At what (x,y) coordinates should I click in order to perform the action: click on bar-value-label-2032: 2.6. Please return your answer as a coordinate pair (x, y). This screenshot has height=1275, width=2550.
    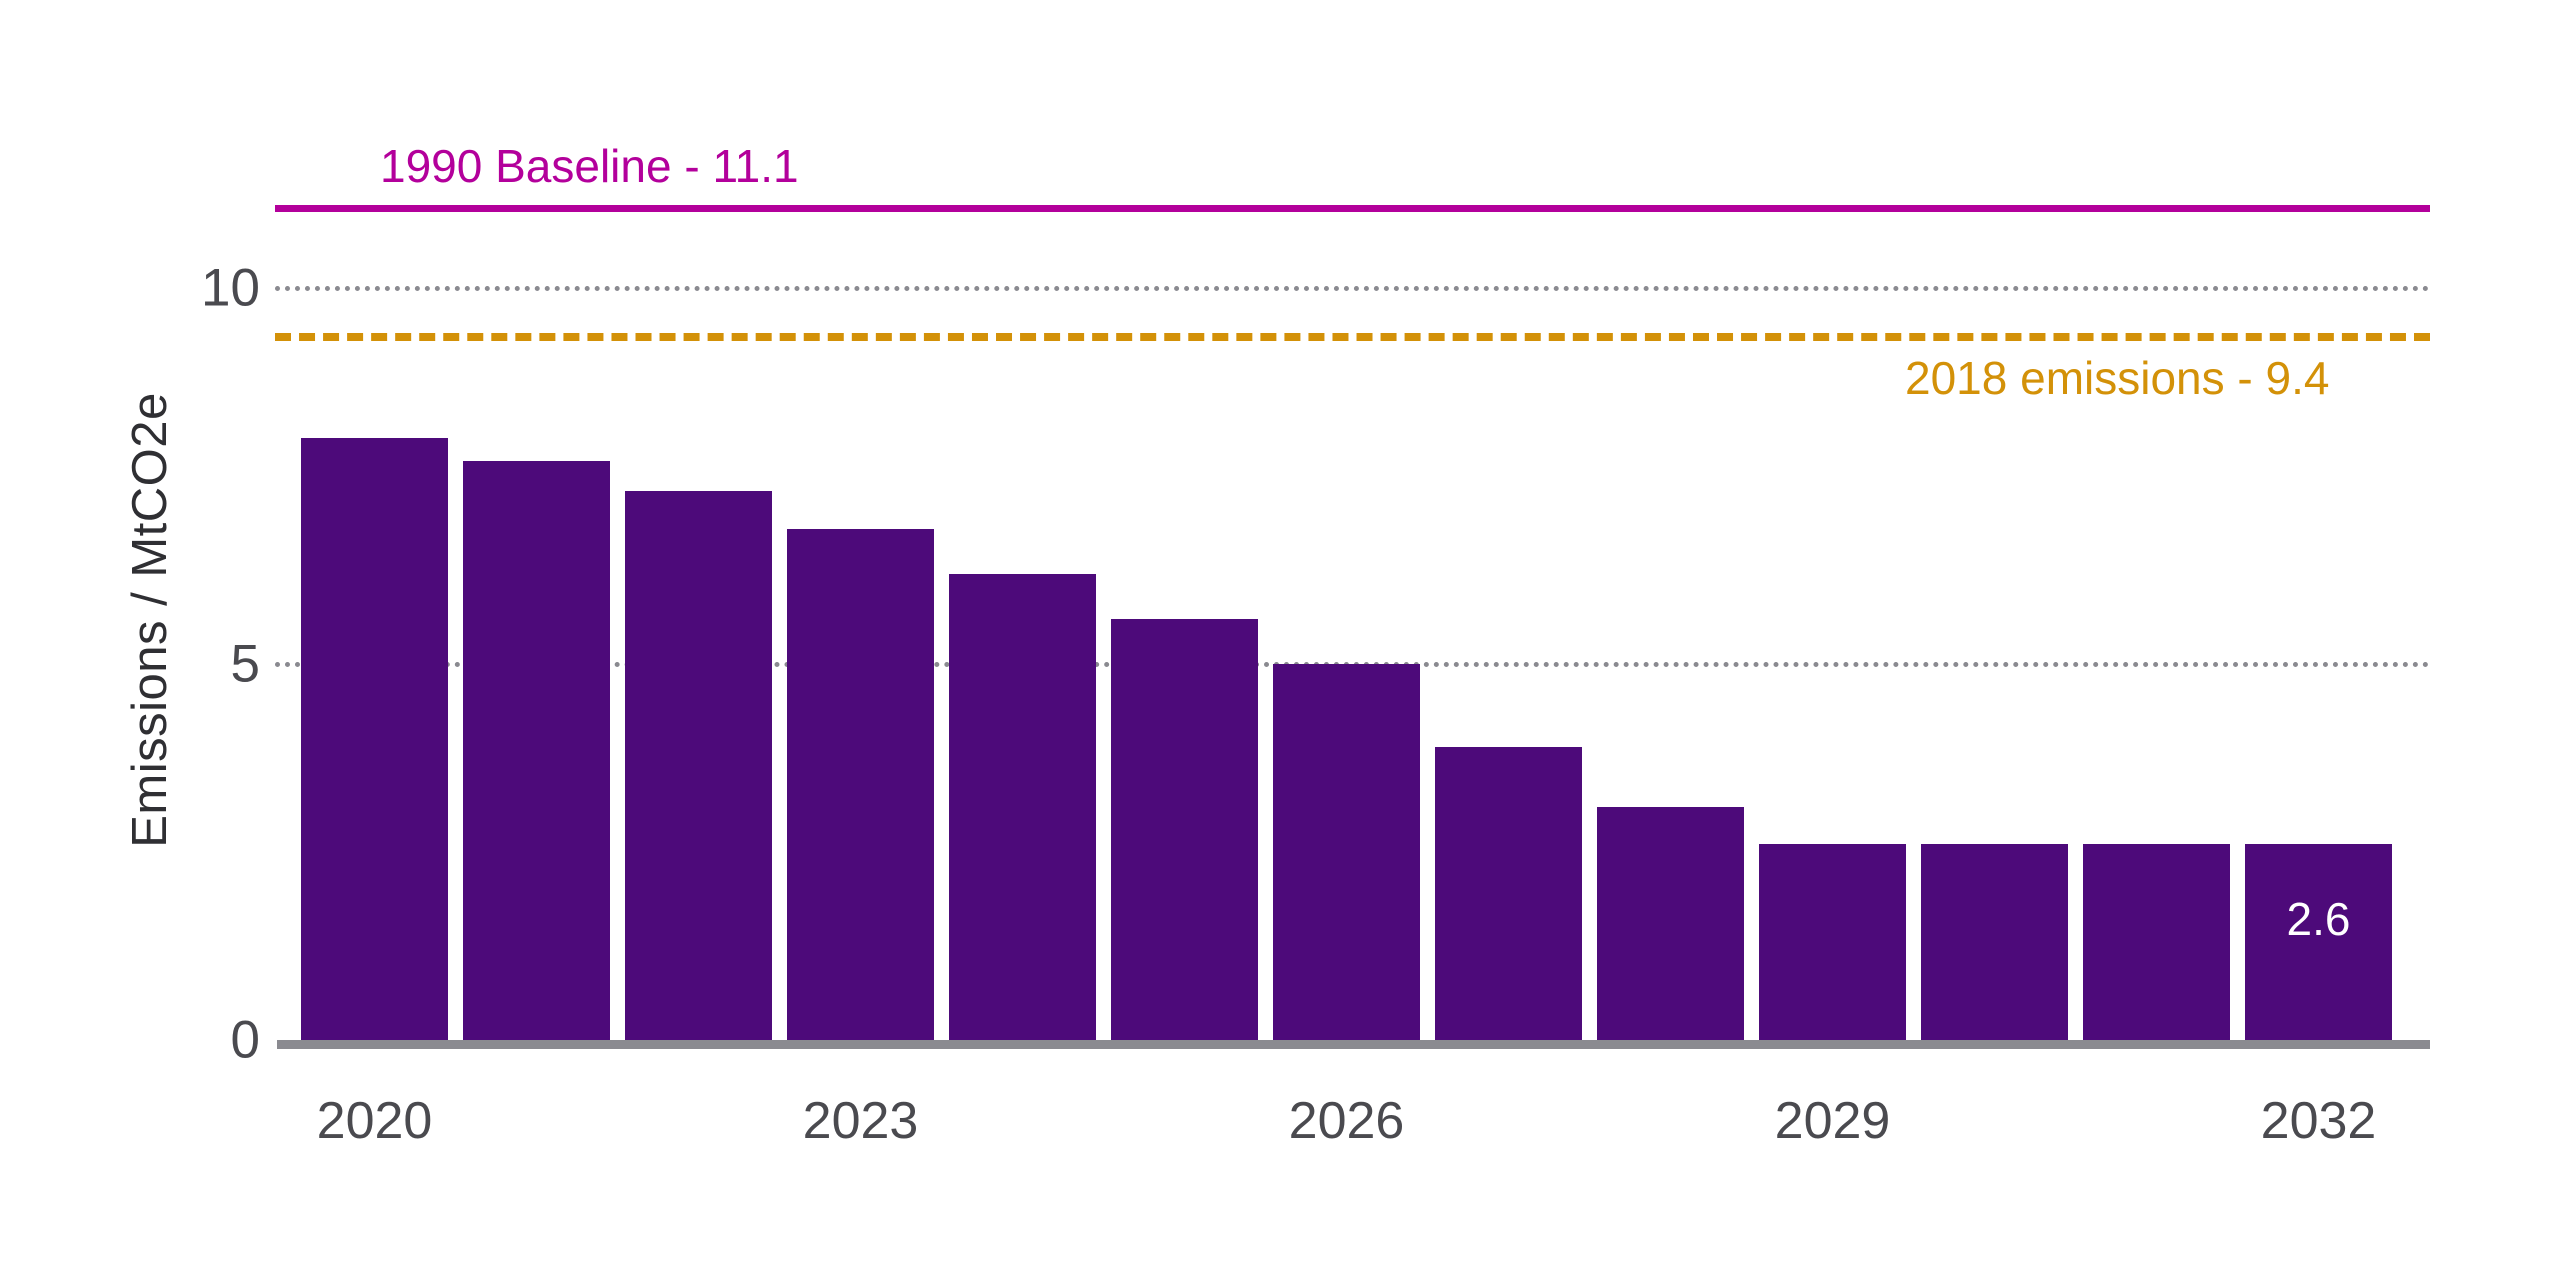
    Looking at the image, I should click on (2318, 919).